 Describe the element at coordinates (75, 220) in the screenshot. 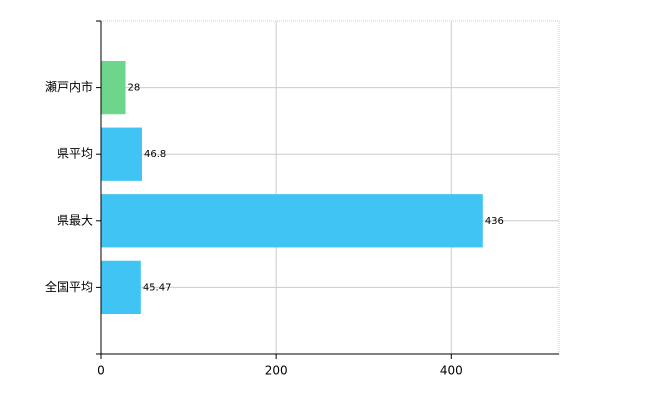

I see `y-tick-label: 県最大` at that location.